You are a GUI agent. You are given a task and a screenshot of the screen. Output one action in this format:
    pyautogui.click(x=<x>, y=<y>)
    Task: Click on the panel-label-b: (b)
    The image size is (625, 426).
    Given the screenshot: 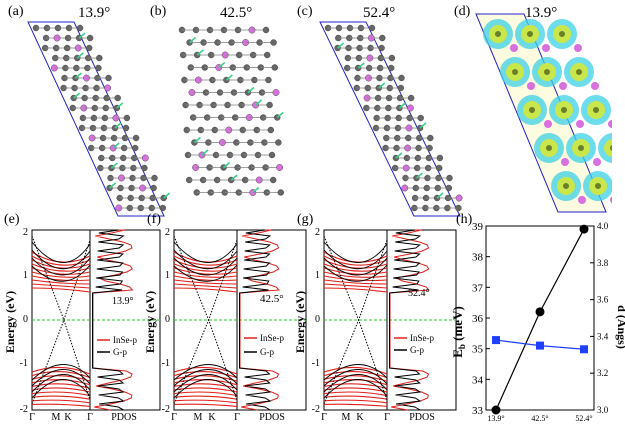 What is the action you would take?
    pyautogui.click(x=158, y=11)
    